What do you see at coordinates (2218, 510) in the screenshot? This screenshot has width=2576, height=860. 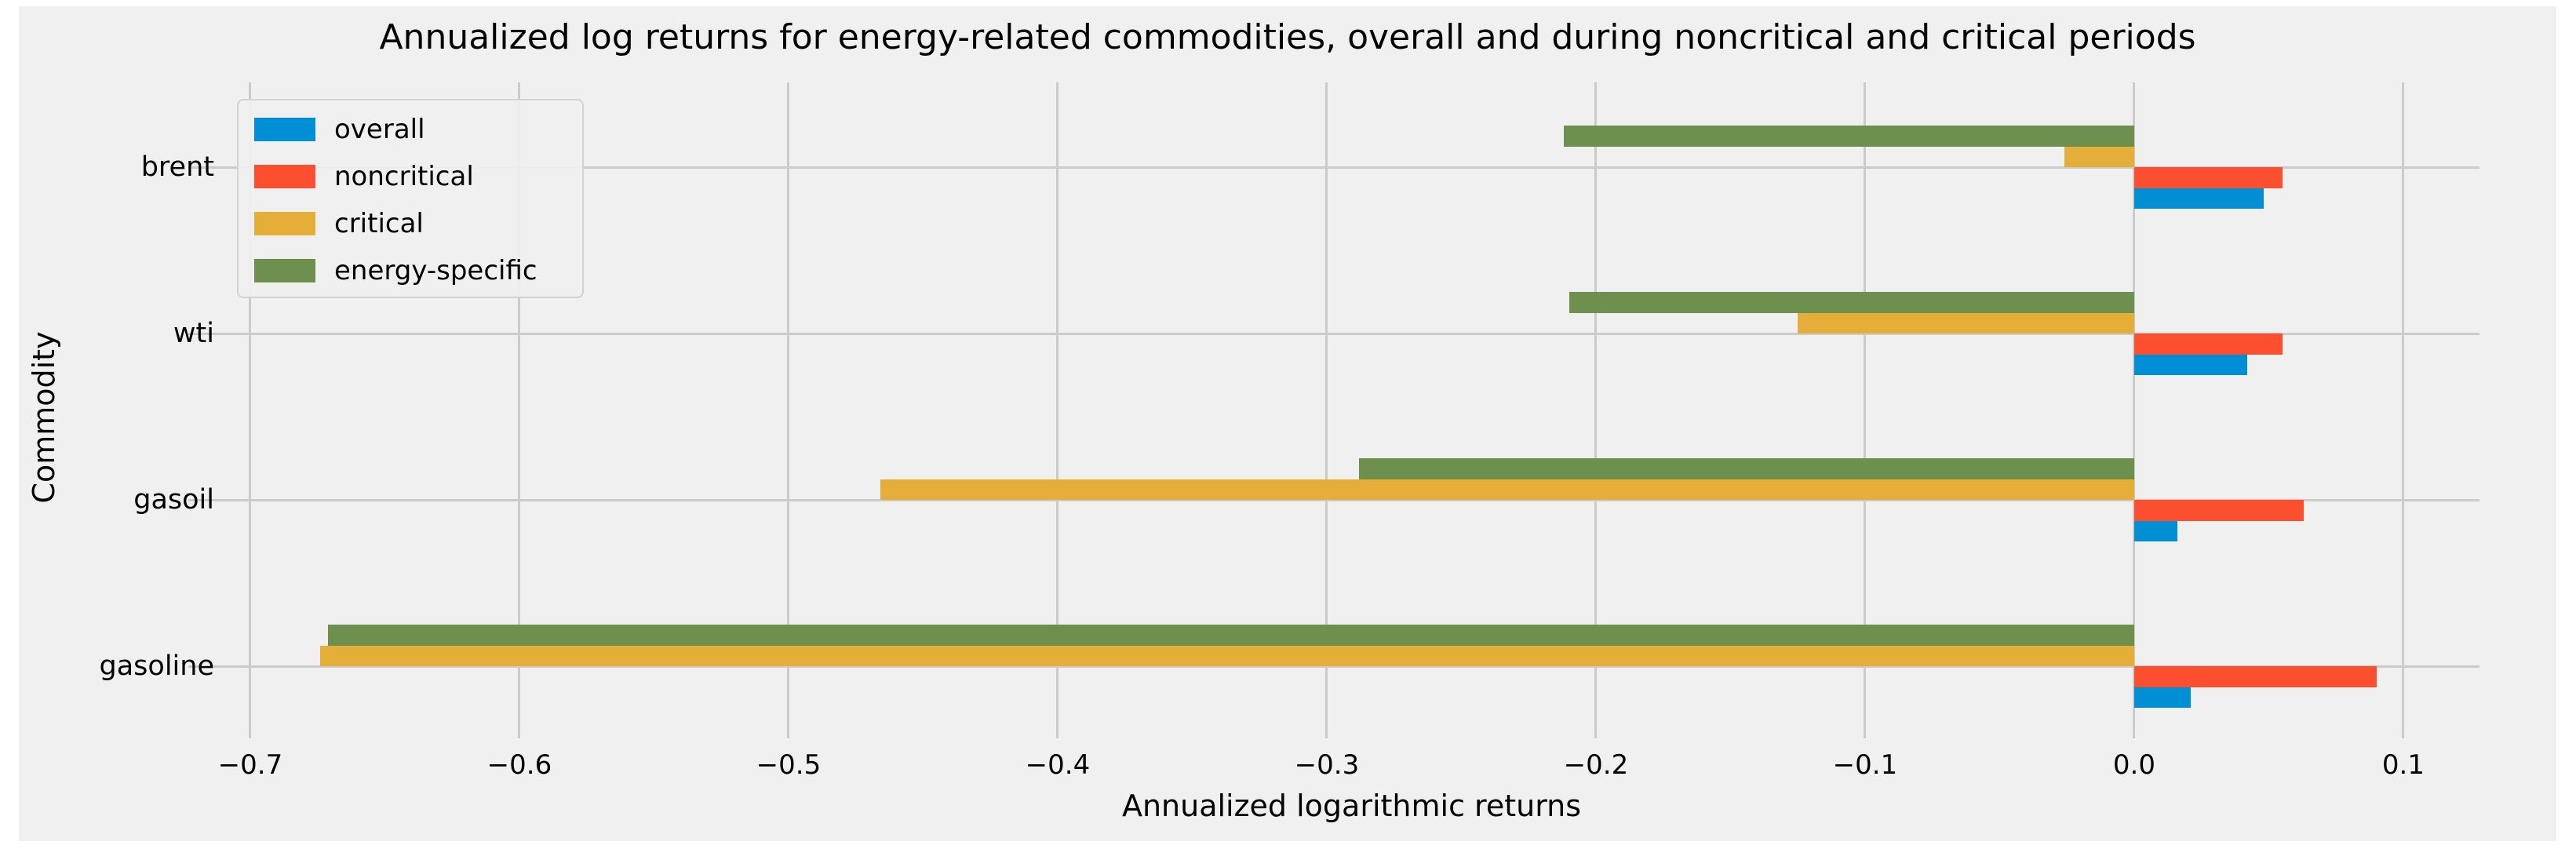 I see `bar-noncritical-gasoil` at bounding box center [2218, 510].